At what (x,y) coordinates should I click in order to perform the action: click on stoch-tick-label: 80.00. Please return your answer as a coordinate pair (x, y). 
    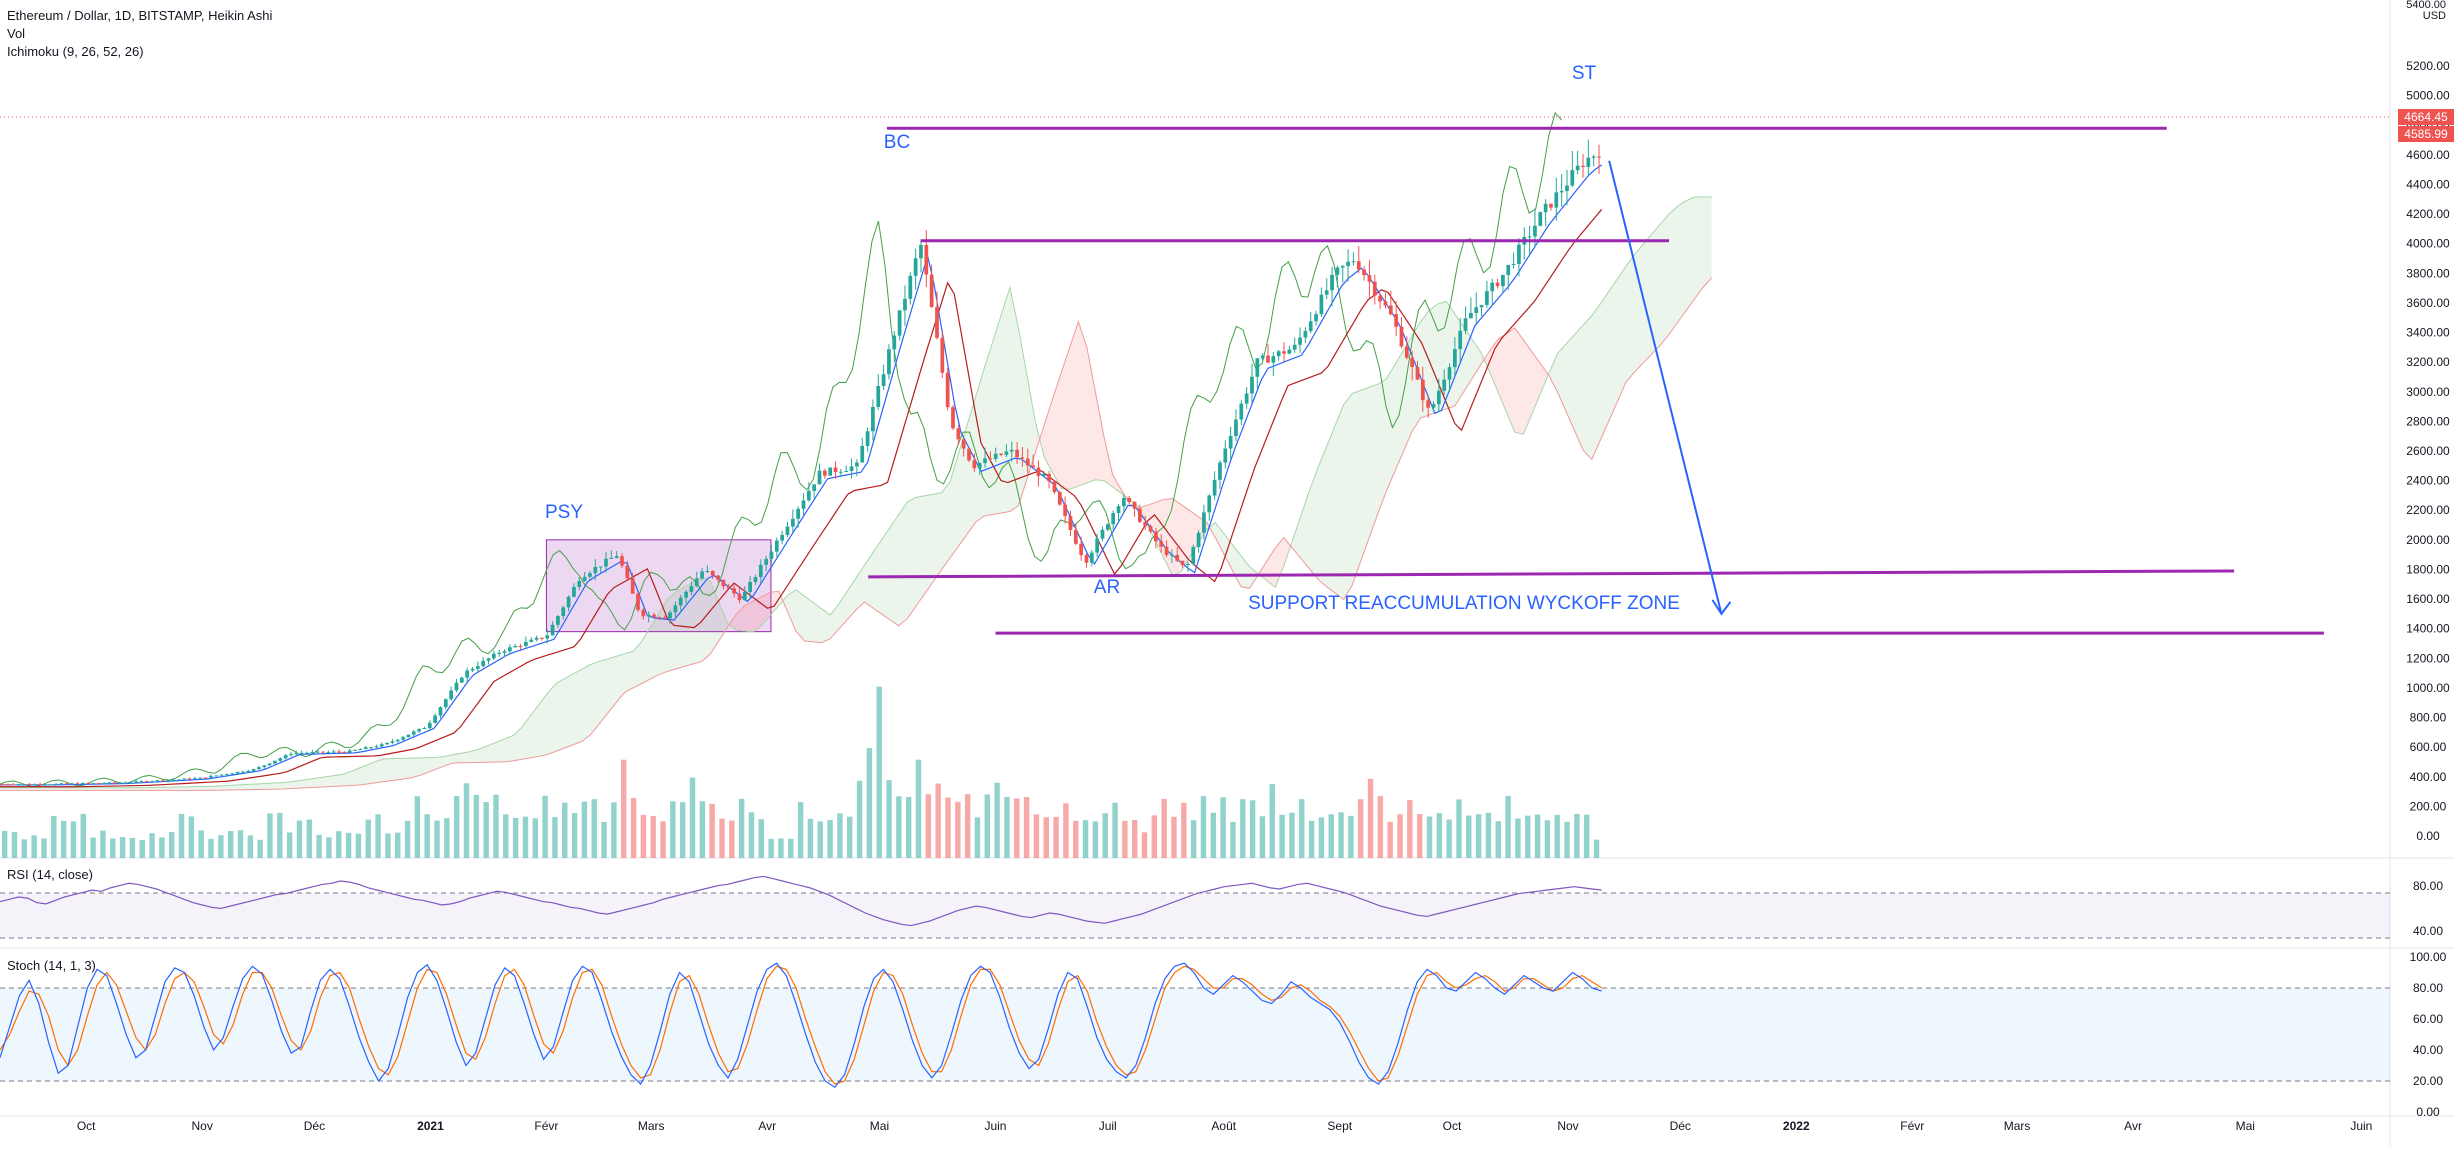
    Looking at the image, I should click on (2428, 988).